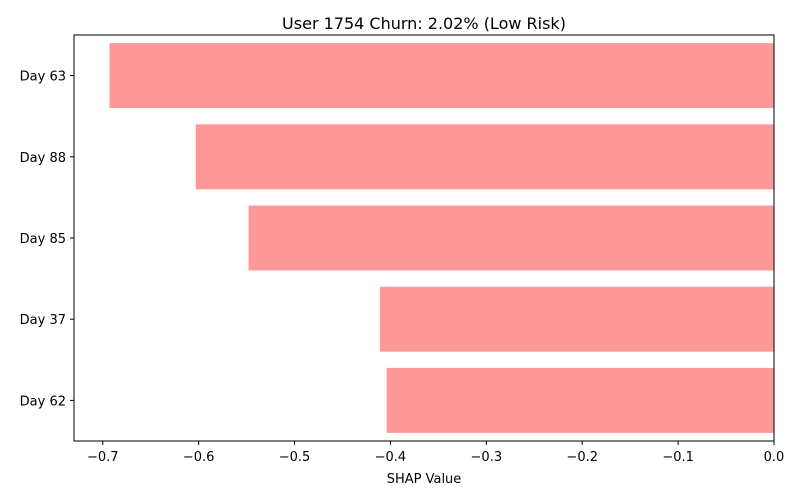 This screenshot has width=800, height=500. What do you see at coordinates (391, 457) in the screenshot?
I see `x-tick-label: −0.4` at bounding box center [391, 457].